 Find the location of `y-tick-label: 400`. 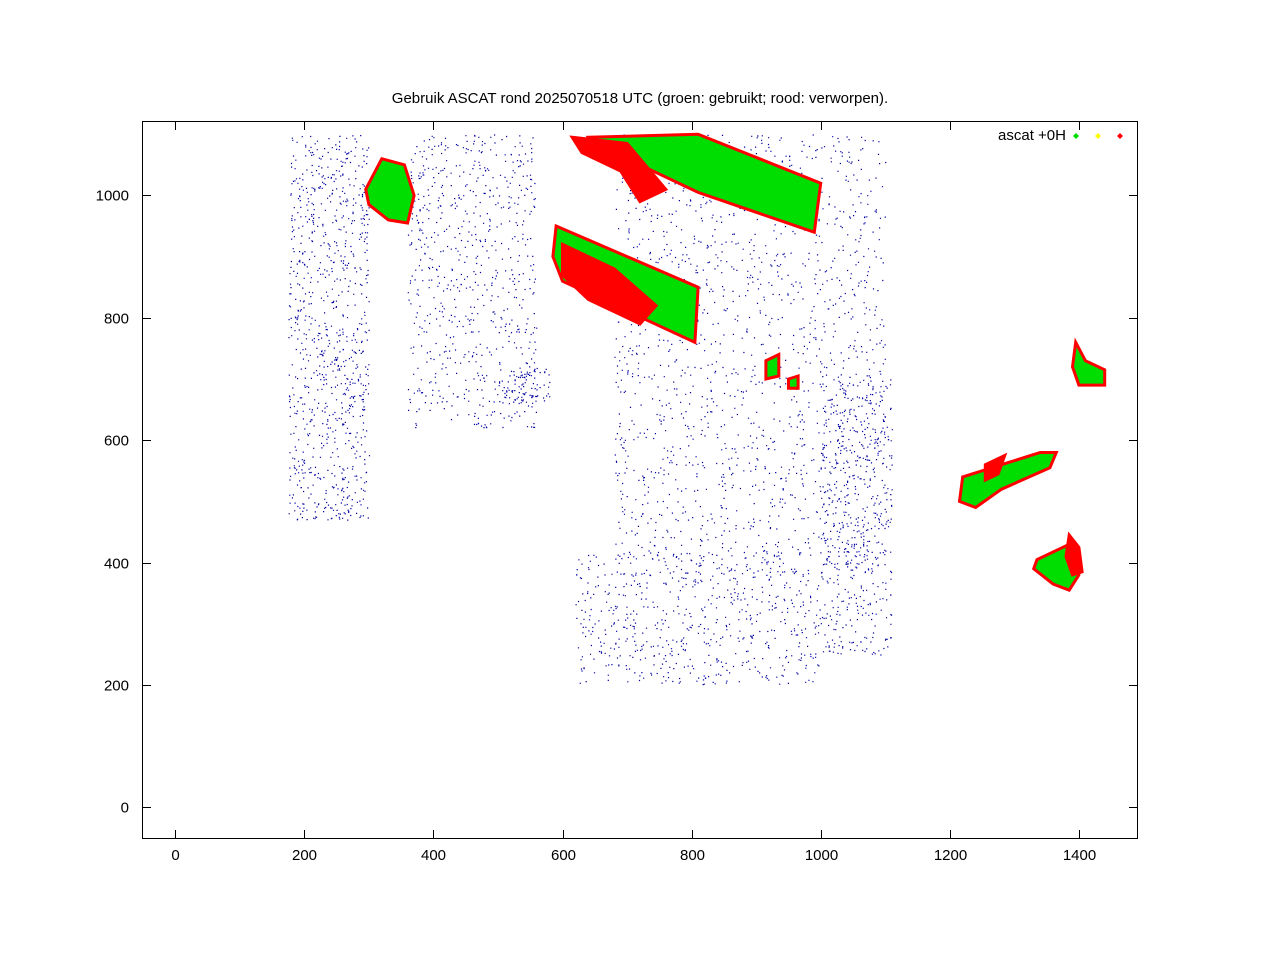

y-tick-label: 400 is located at coordinates (116, 564).